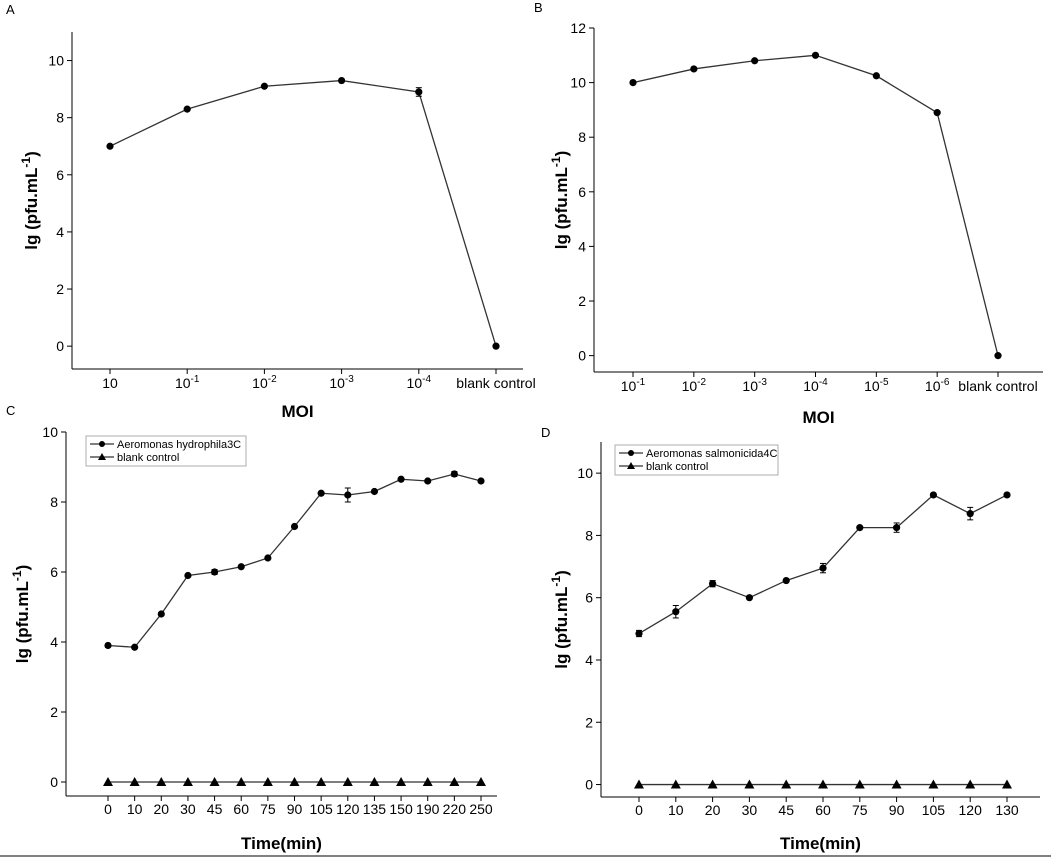 The image size is (1051, 858). I want to click on x-tick-label: 45, so click(215, 809).